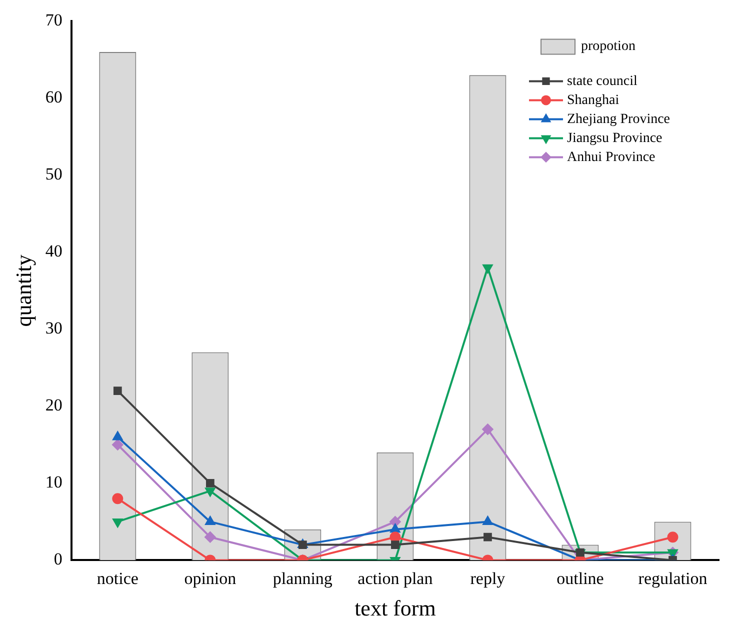  I want to click on y-tick-label: 30, so click(53, 328).